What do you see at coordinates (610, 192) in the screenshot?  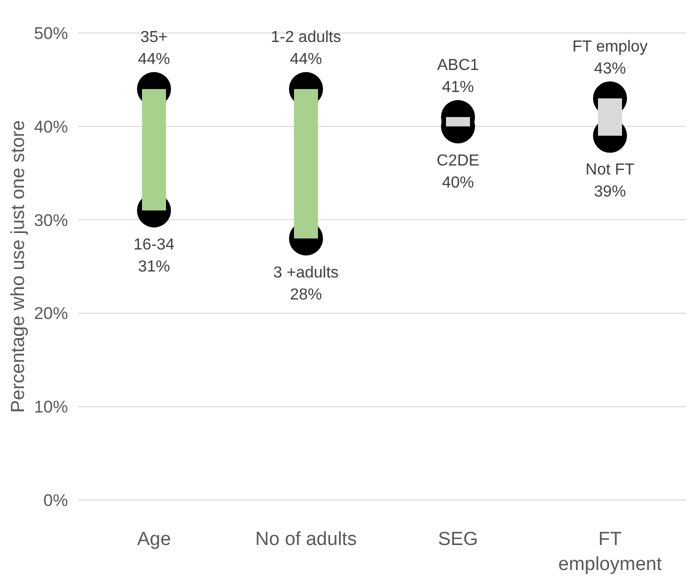 I see `data-label: 39%` at bounding box center [610, 192].